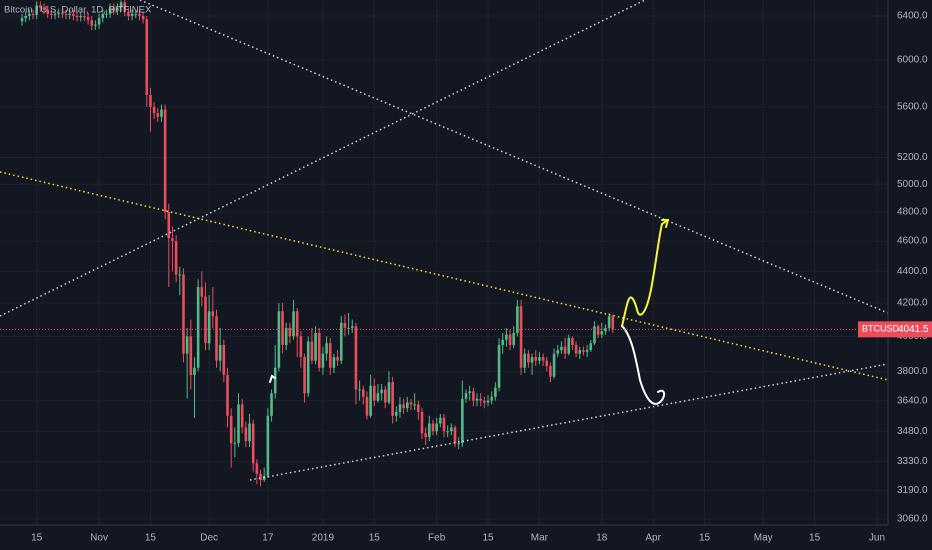  What do you see at coordinates (763, 538) in the screenshot?
I see `x-tick-label: May` at bounding box center [763, 538].